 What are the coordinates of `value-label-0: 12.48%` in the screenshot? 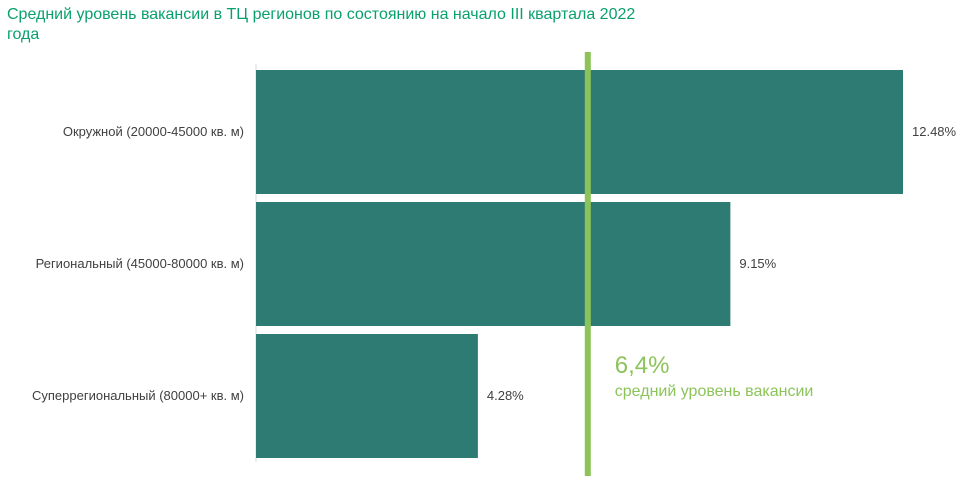 It's located at (934, 131).